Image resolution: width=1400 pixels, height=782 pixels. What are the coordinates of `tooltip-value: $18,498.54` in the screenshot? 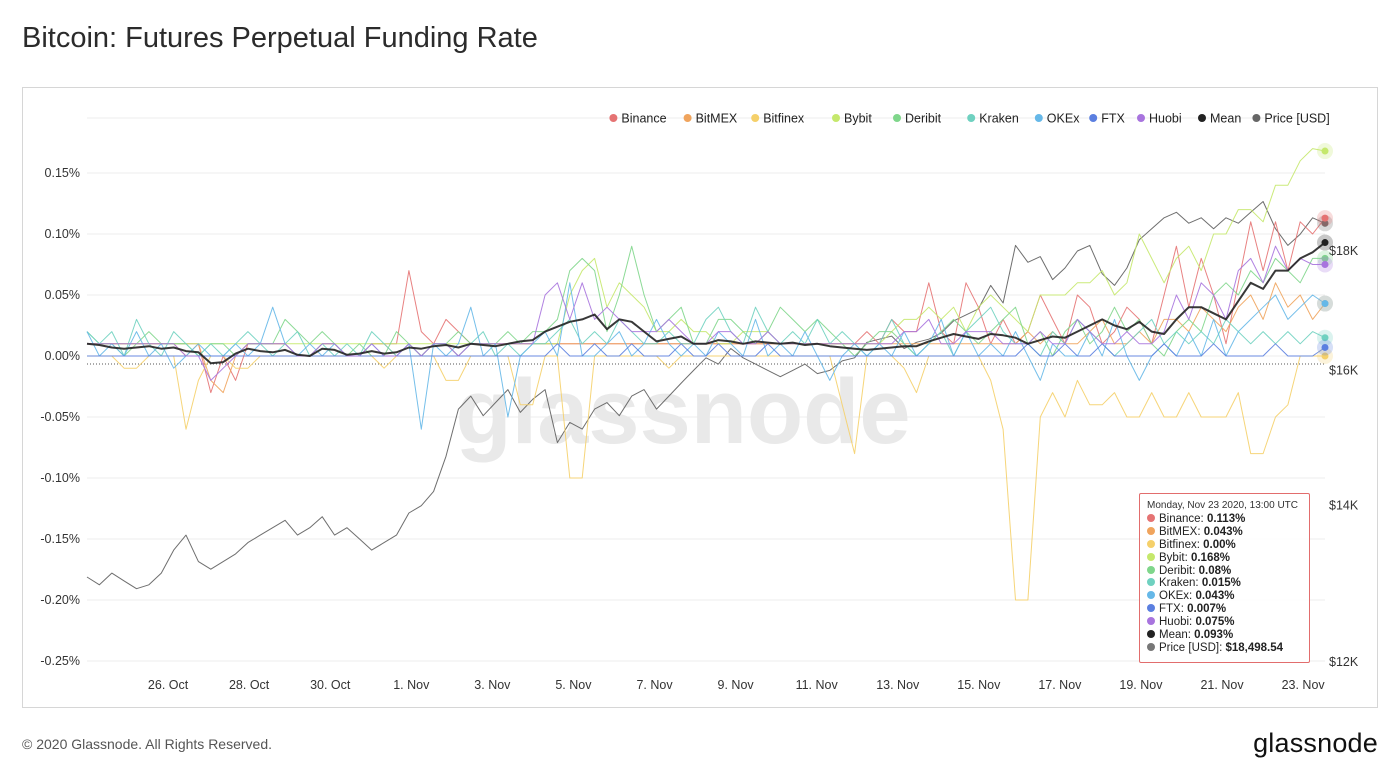 It's located at (1254, 647).